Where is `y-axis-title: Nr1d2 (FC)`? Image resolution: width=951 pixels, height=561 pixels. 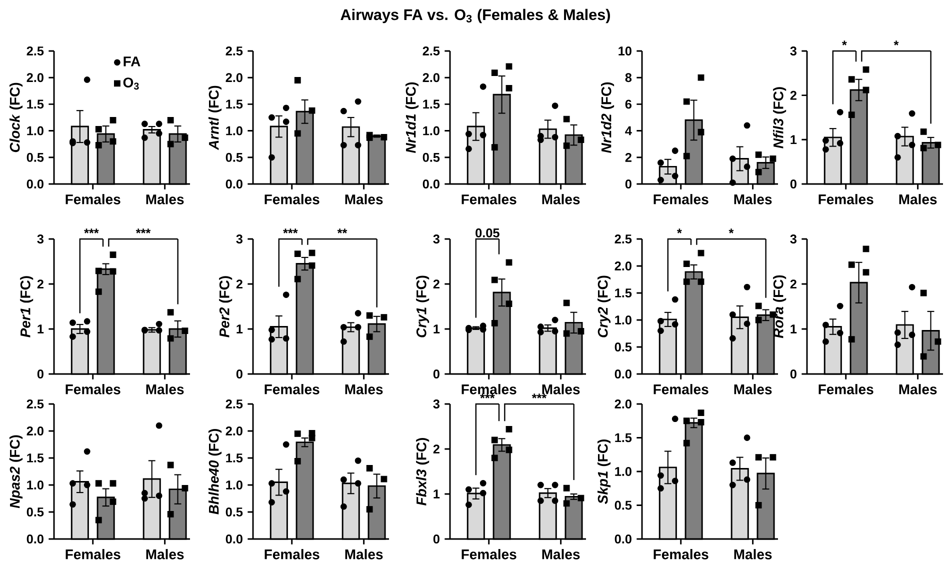 y-axis-title: Nr1d2 (FC) is located at coordinates (607, 118).